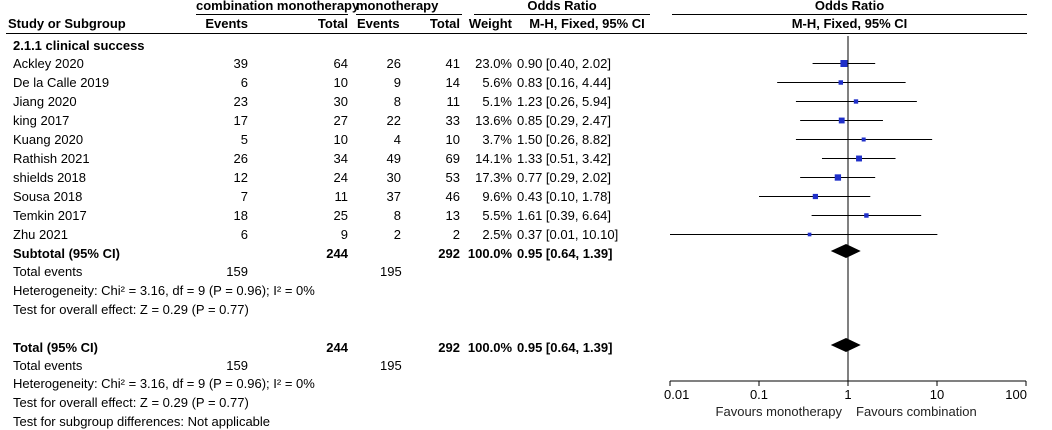  Describe the element at coordinates (397, 82) in the screenshot. I see `events2-cell: 9` at that location.